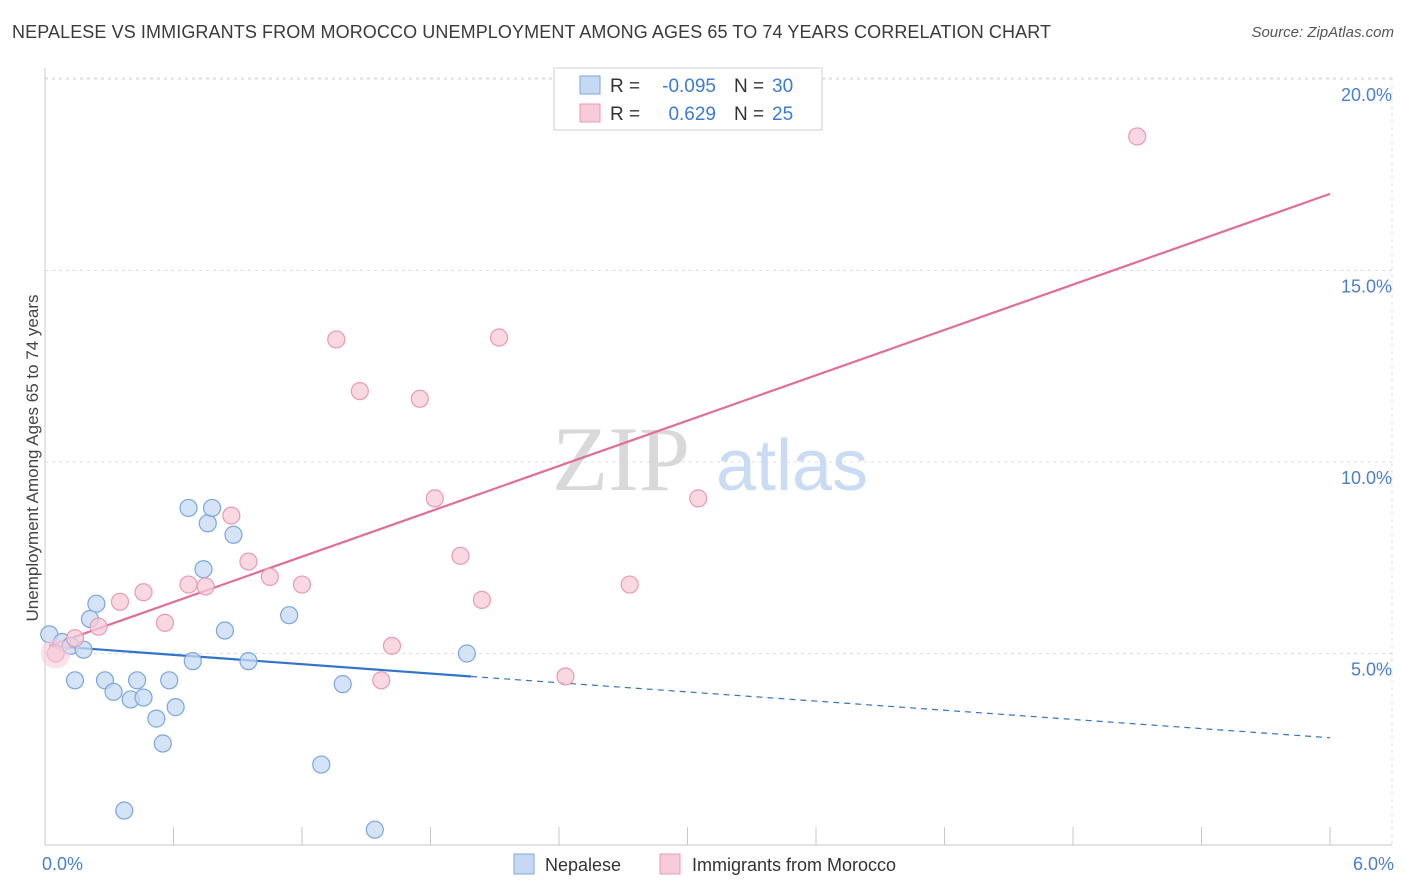 Image resolution: width=1406 pixels, height=892 pixels. I want to click on watermark: ZIP atlas, so click(710, 459).